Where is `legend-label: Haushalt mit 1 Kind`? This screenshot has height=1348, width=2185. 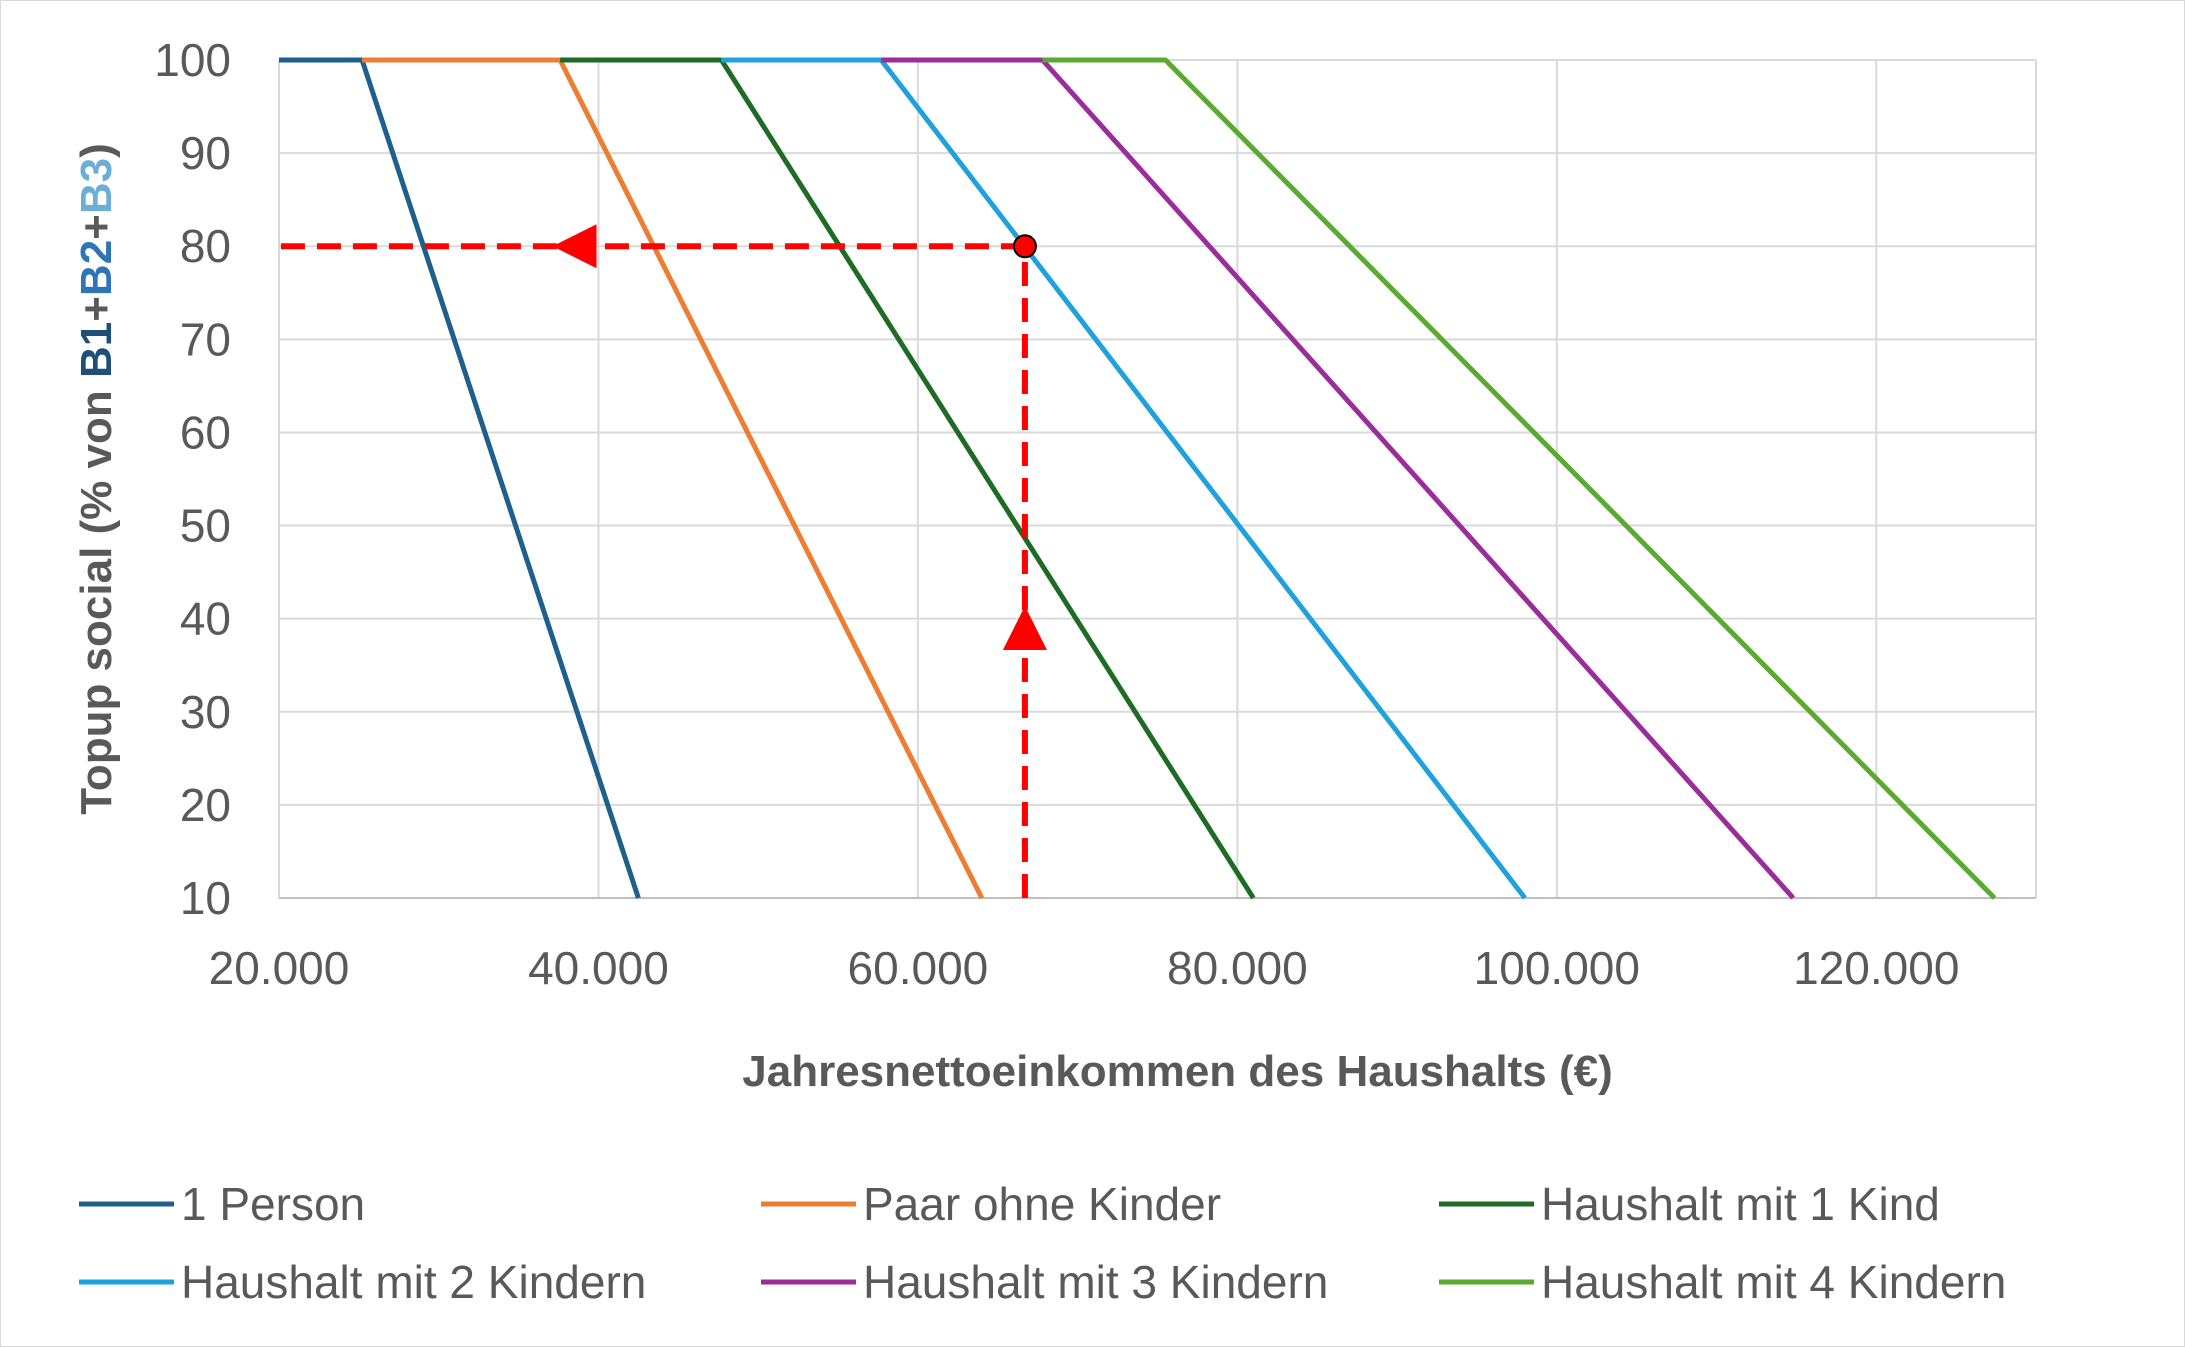
legend-label: Haushalt mit 1 Kind is located at coordinates (1740, 1204).